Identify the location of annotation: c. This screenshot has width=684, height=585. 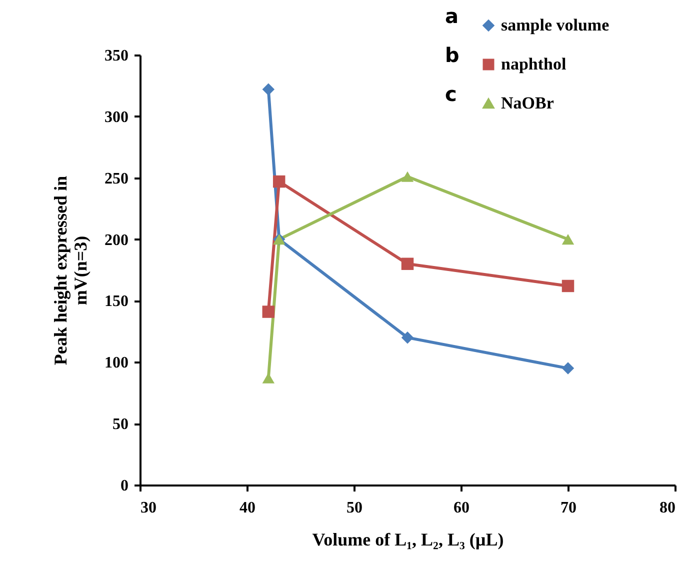
(451, 94).